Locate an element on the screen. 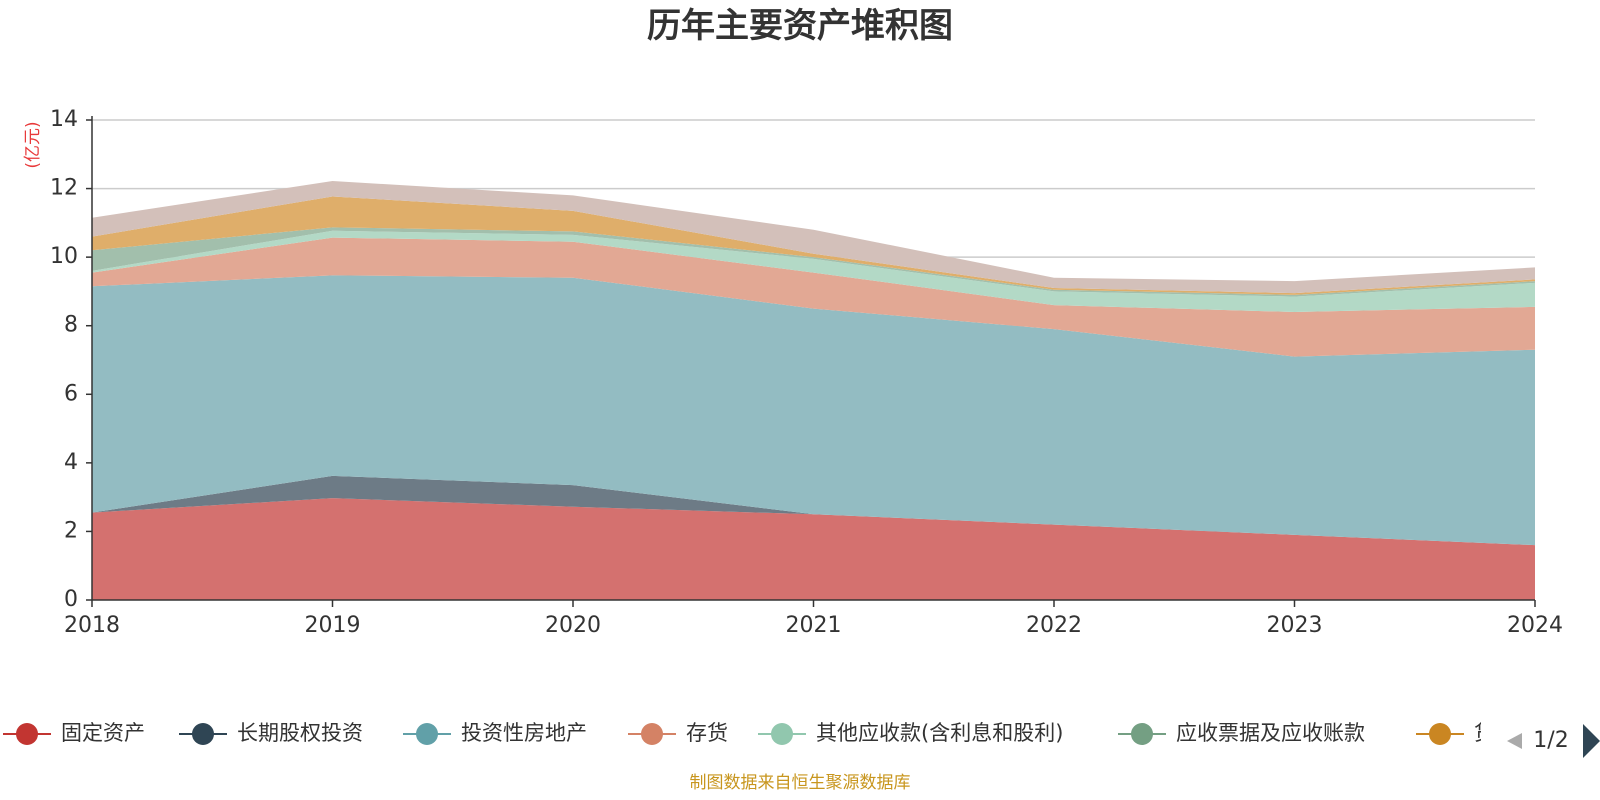 The image size is (1600, 800). legend-item-2: 投资性房地产 is located at coordinates (495, 733).